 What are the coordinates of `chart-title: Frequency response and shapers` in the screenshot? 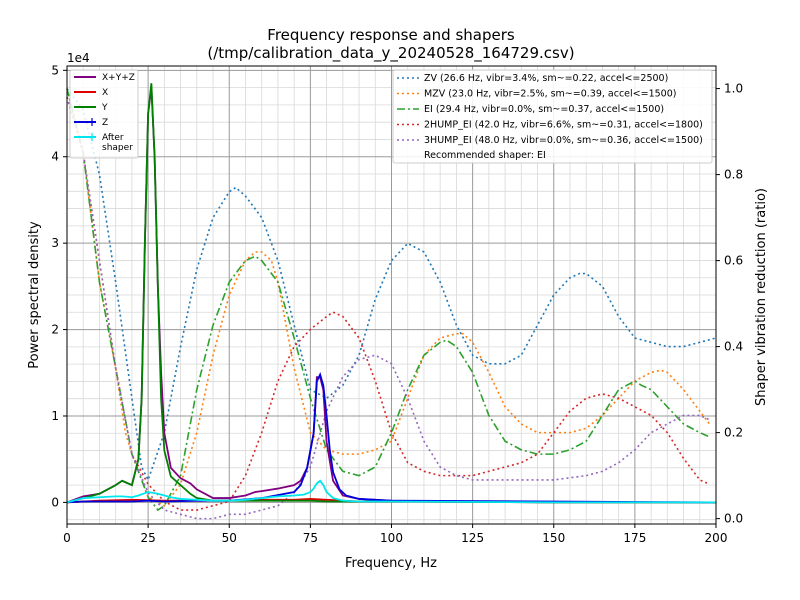 It's located at (391, 35).